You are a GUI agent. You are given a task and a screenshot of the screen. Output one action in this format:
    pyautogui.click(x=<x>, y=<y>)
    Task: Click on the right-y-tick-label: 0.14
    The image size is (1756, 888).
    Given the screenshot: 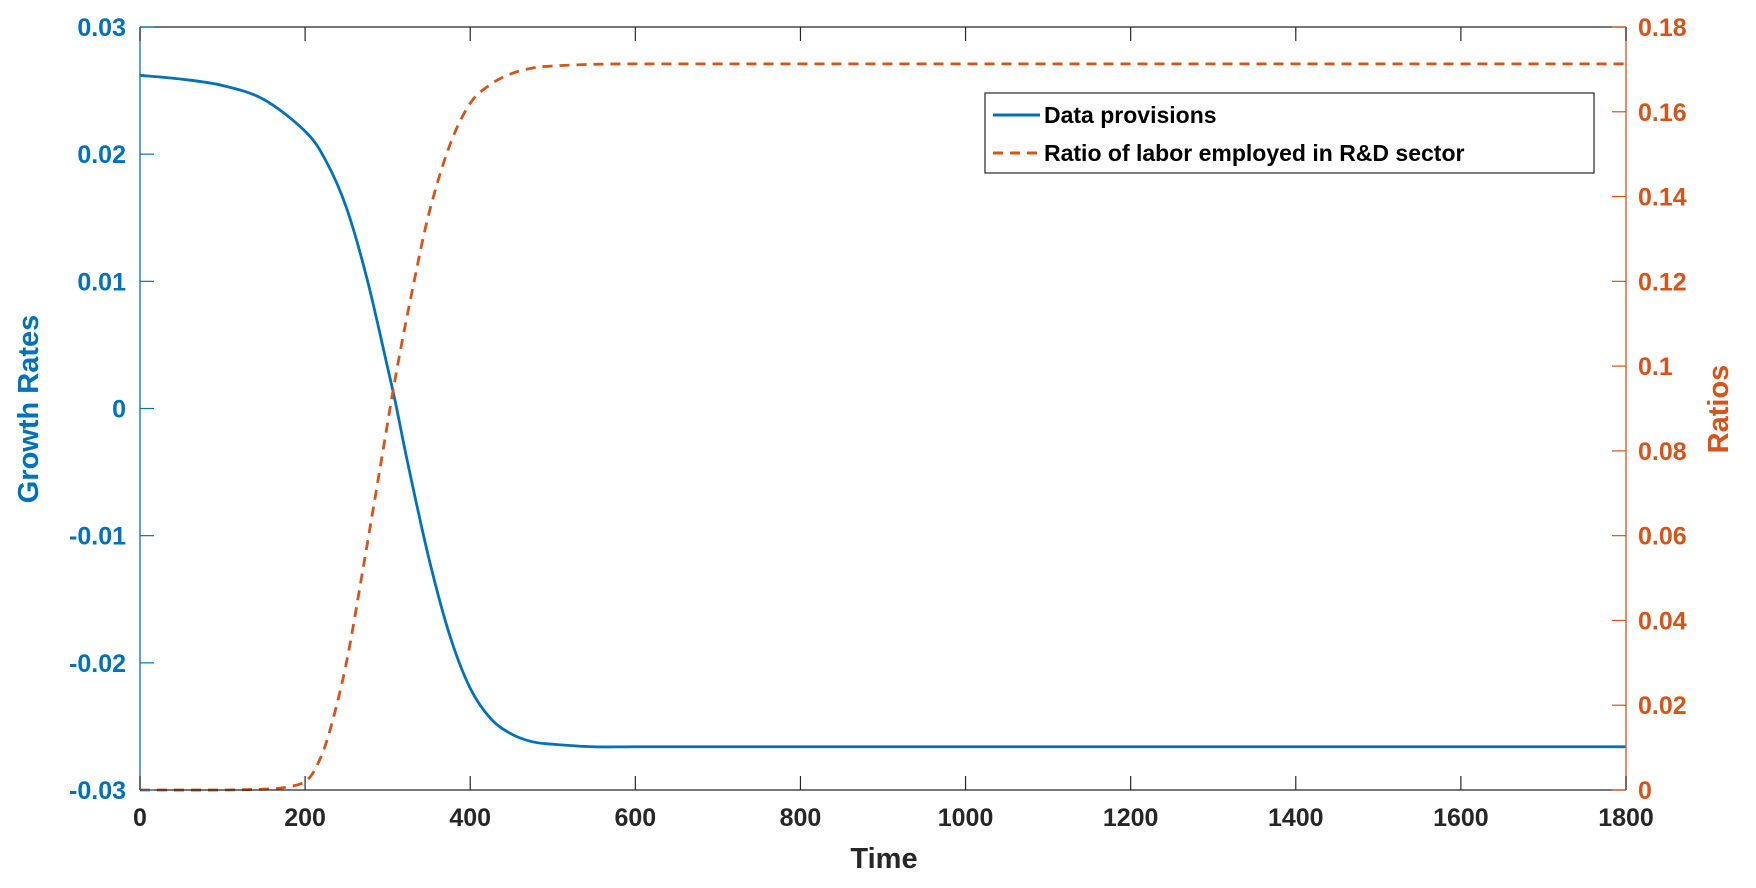 What is the action you would take?
    pyautogui.click(x=1662, y=198)
    